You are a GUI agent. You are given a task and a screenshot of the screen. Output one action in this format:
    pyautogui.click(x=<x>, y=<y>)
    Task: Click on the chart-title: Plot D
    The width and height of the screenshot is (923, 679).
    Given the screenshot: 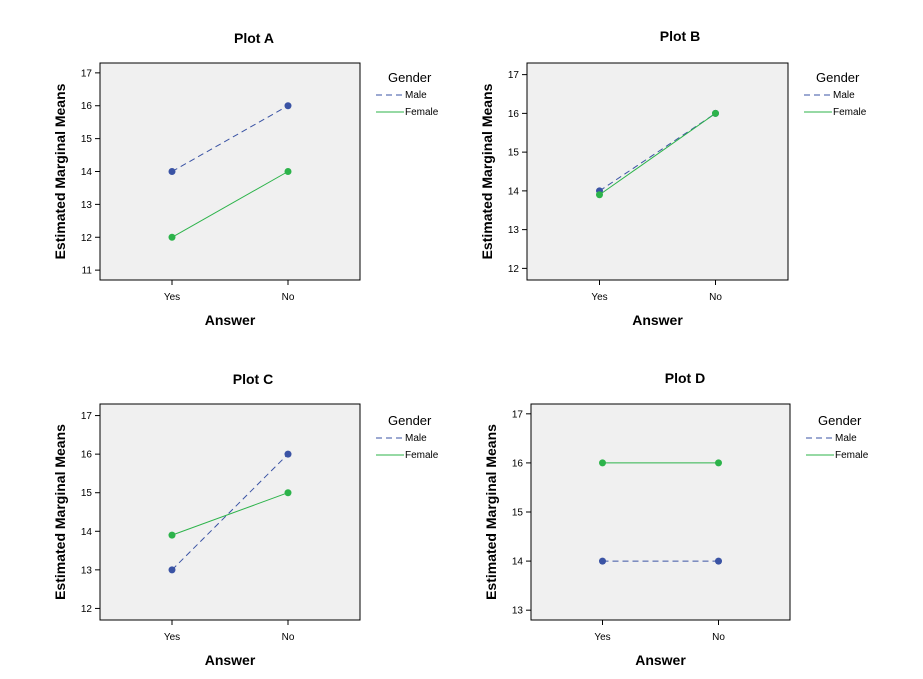 What is the action you would take?
    pyautogui.click(x=685, y=378)
    